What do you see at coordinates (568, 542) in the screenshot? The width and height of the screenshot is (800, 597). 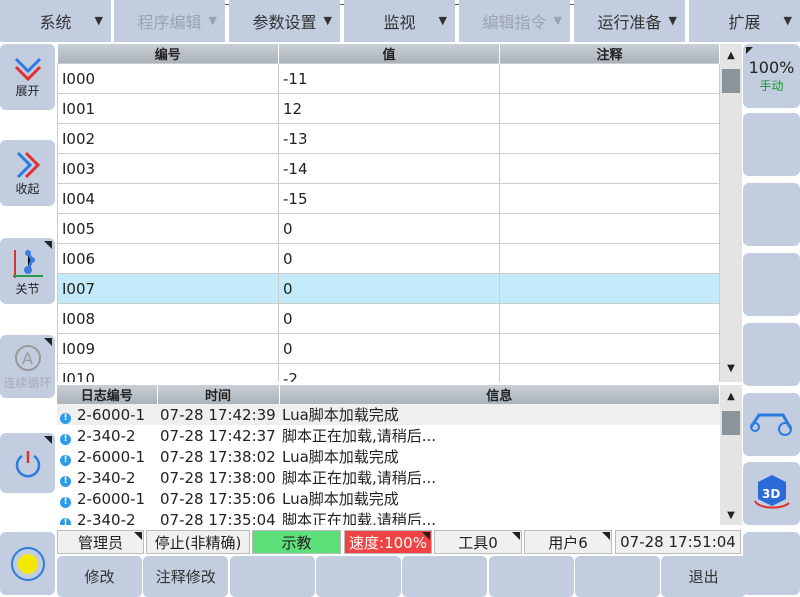 I see `user-frame-status: 用户6` at bounding box center [568, 542].